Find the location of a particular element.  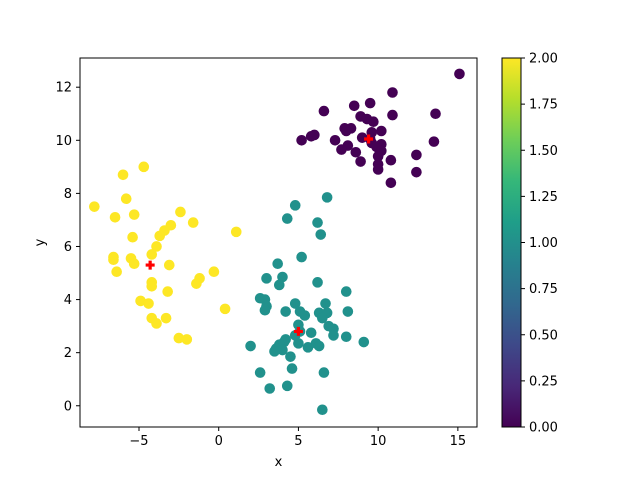

y-axis-ticks: 0 2 4 6 8 10 12 is located at coordinates (67, 247).